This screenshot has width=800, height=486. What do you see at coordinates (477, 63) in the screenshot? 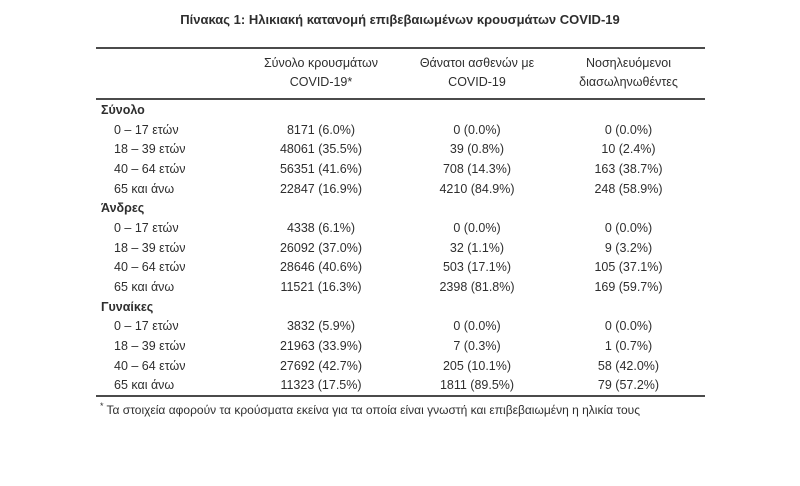
I see `column-header-deaths-line1: Θάνατοι ασθενών με` at bounding box center [477, 63].